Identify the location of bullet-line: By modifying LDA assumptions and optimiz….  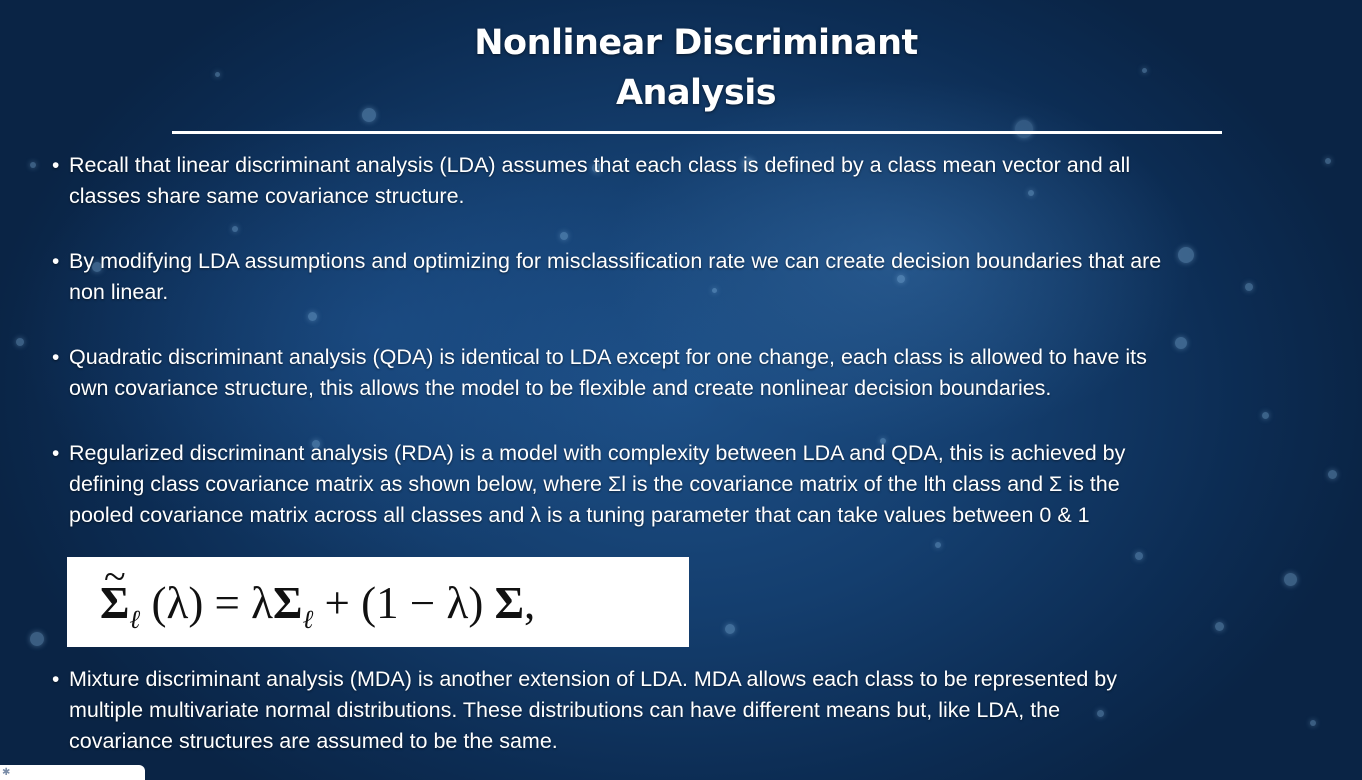
(615, 261).